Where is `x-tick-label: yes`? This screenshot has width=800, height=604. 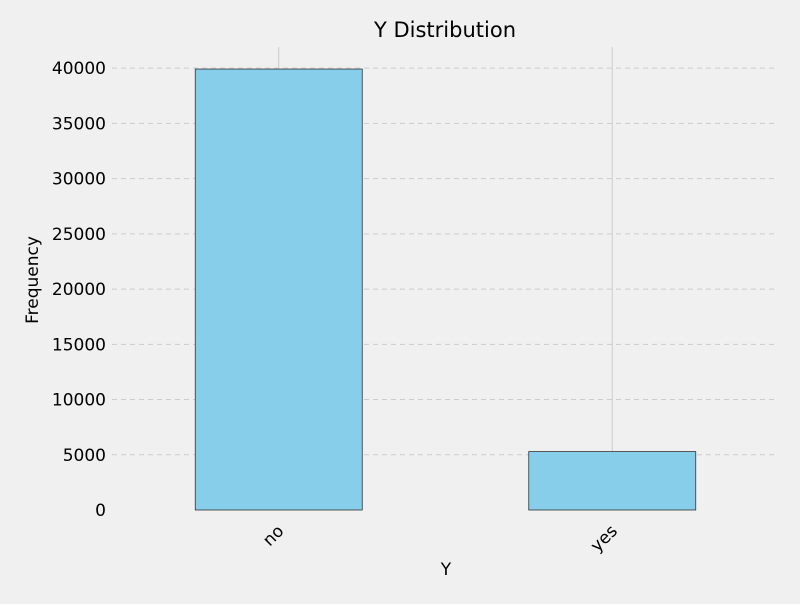 x-tick-label: yes is located at coordinates (604, 538).